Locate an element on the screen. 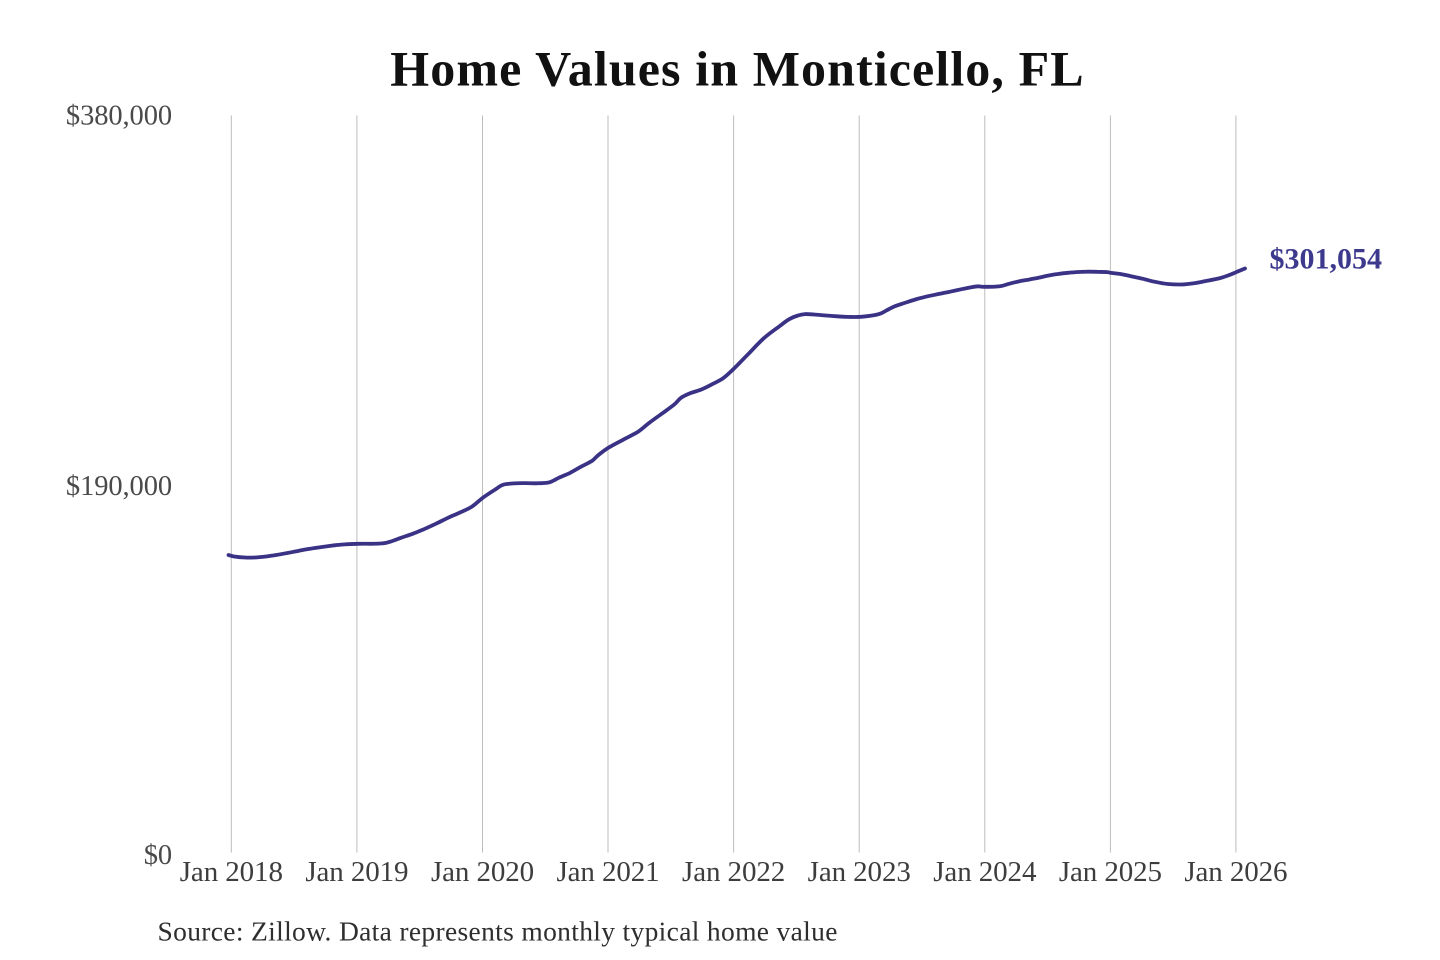  svg-text: $0 is located at coordinates (158, 855).